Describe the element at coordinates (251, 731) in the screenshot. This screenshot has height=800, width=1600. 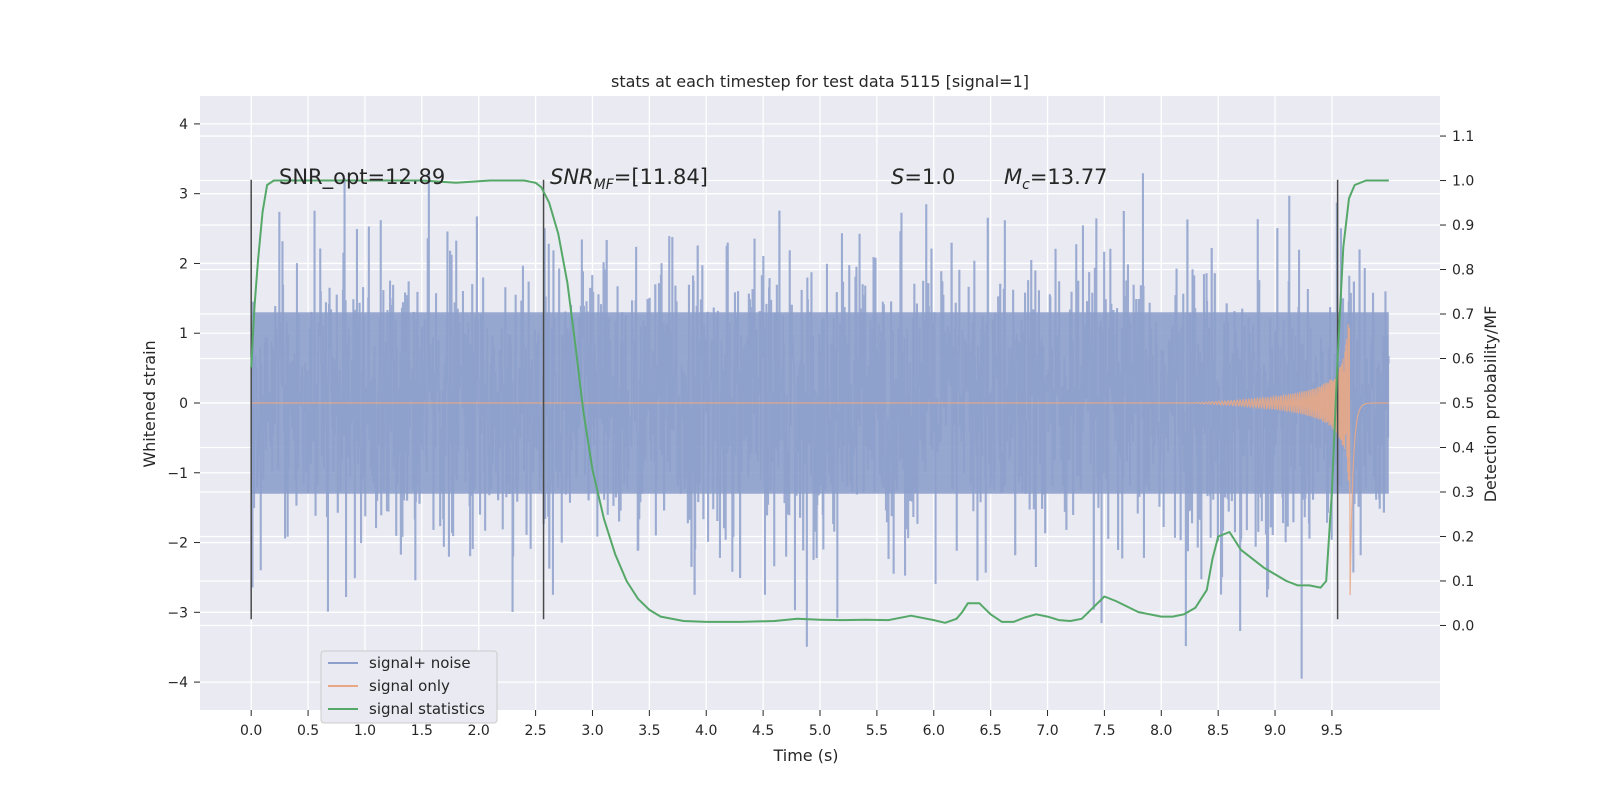
I see `x-tick-label: 0.0` at that location.